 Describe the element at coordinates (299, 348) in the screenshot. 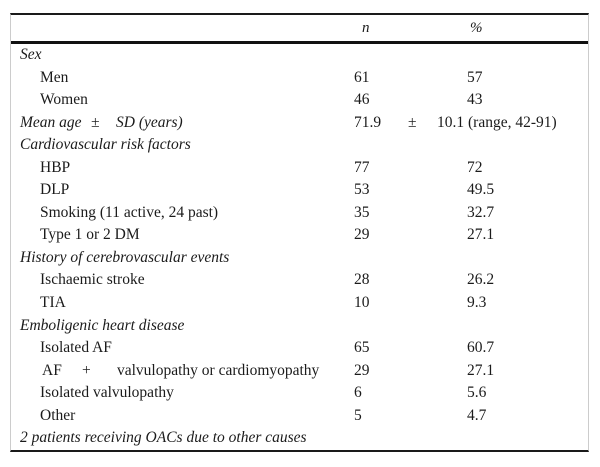

I see `table-row: Isolated AF 65 60.7` at that location.